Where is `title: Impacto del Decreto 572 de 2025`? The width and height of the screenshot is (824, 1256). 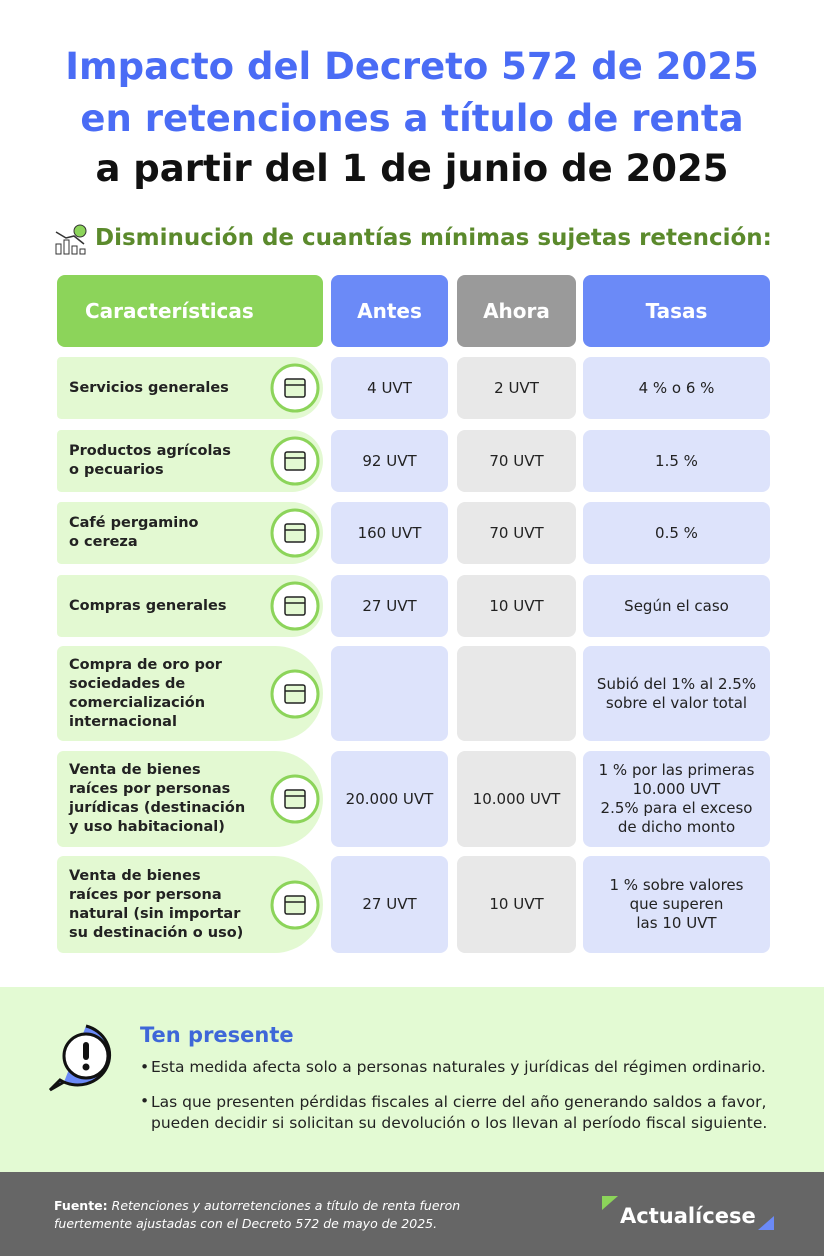
title: Impacto del Decreto 572 de 2025 is located at coordinates (412, 66).